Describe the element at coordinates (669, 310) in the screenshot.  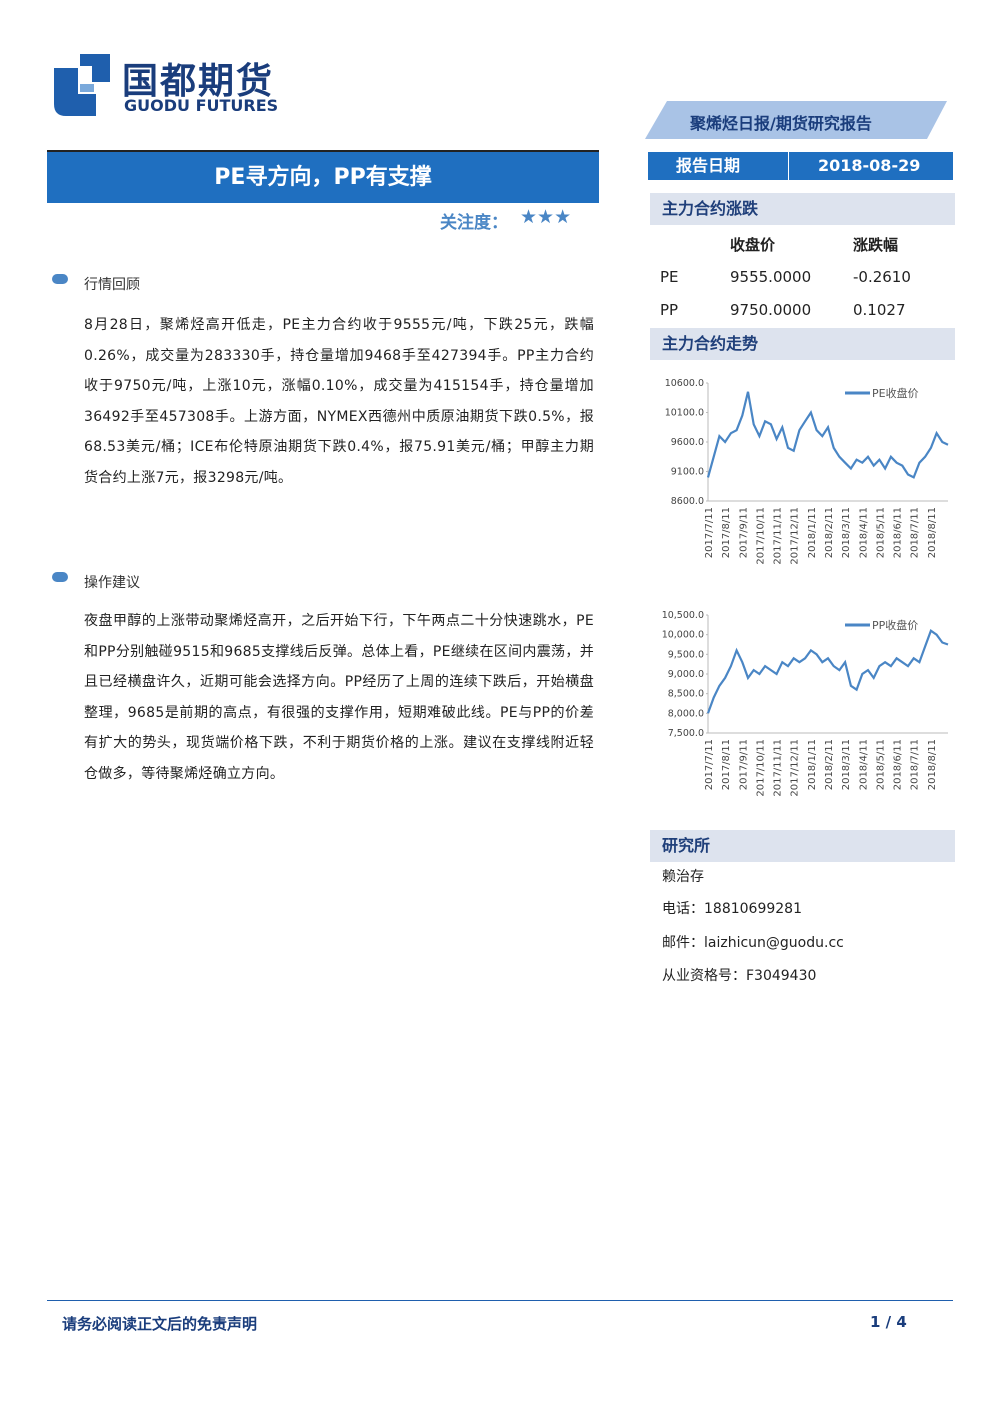
I see `cell: PP` at that location.